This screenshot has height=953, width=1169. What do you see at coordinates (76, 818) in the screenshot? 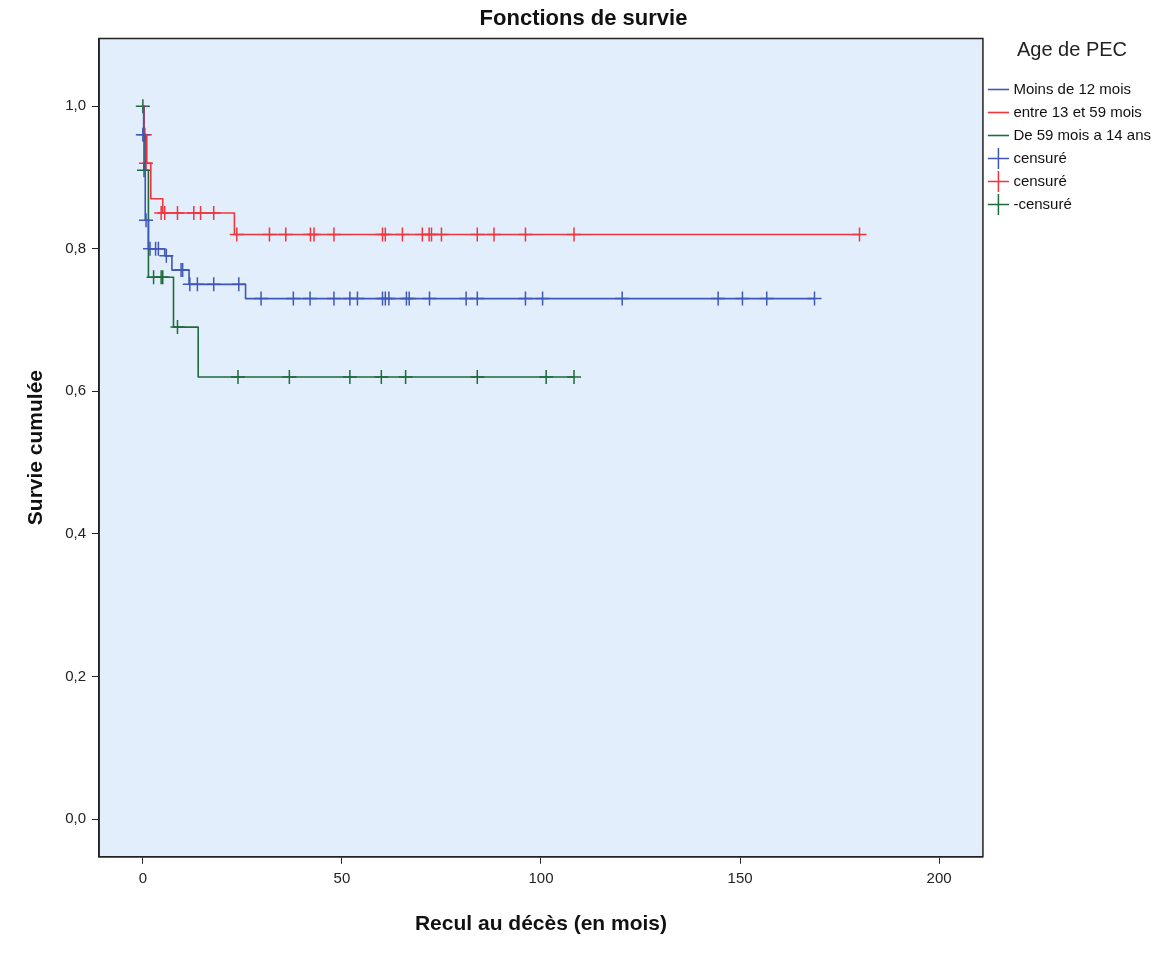
I see `y-tick-label: 0,0` at bounding box center [76, 818].